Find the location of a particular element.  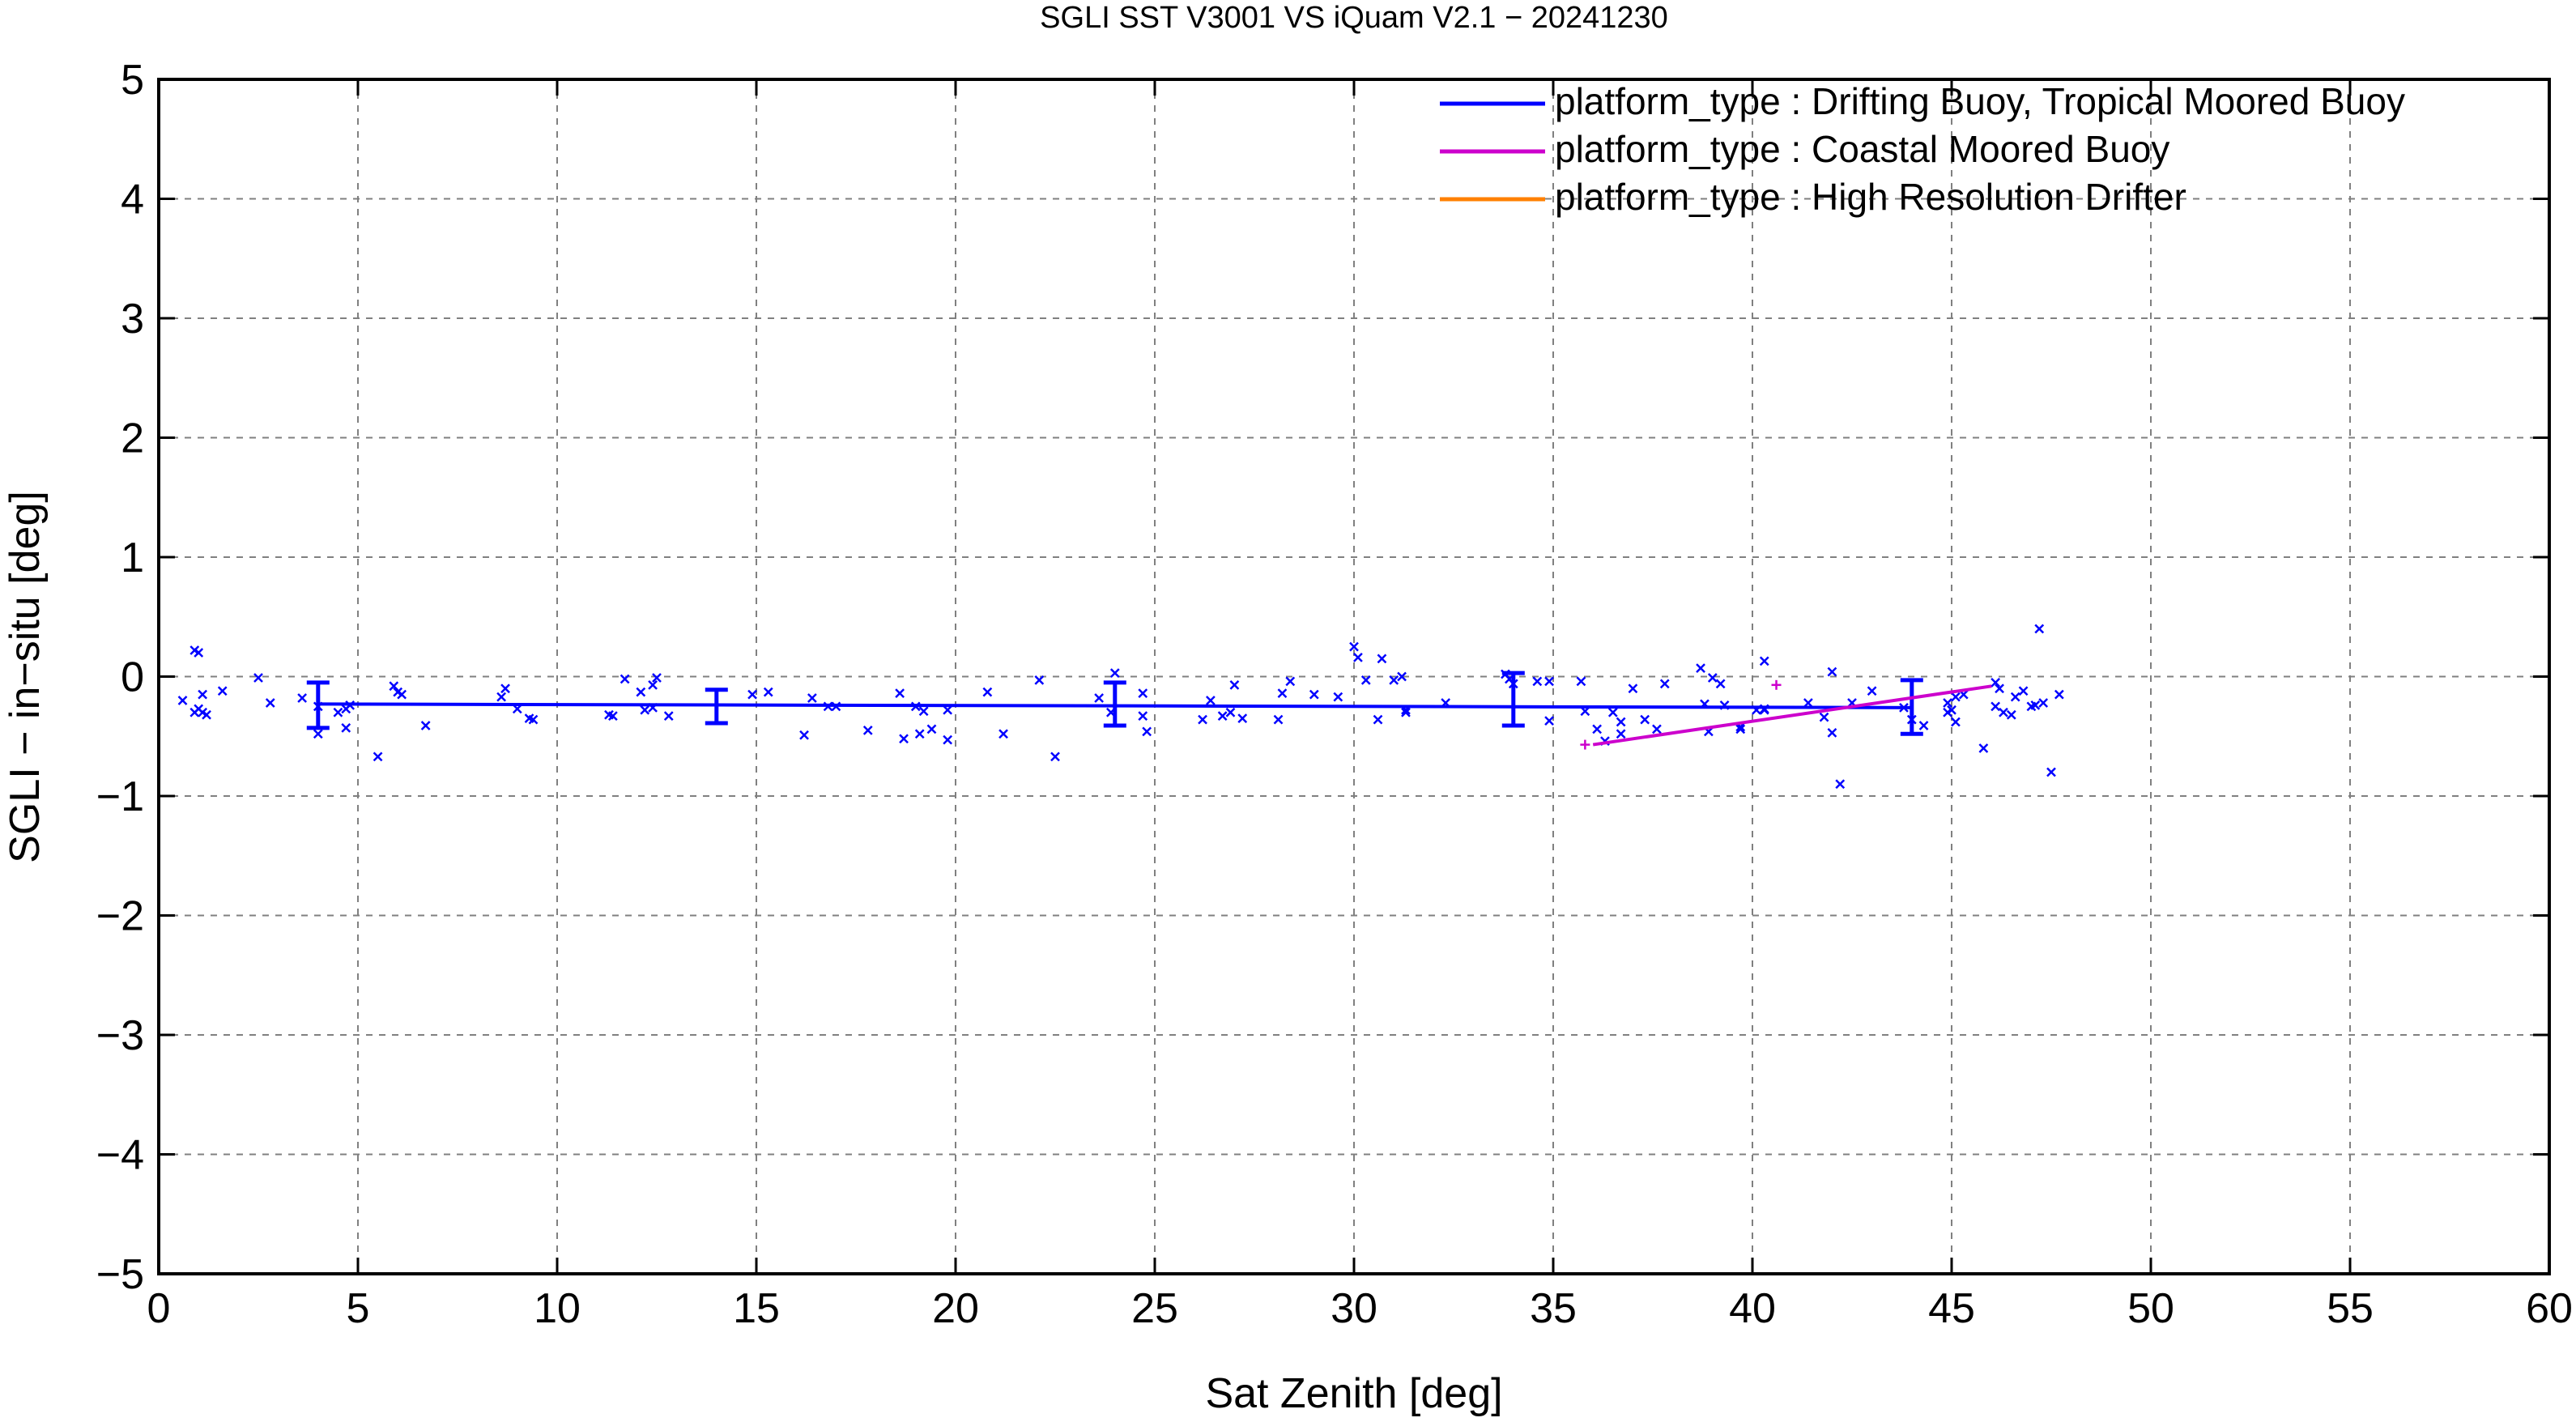

data-layer is located at coordinates (1120, 707).